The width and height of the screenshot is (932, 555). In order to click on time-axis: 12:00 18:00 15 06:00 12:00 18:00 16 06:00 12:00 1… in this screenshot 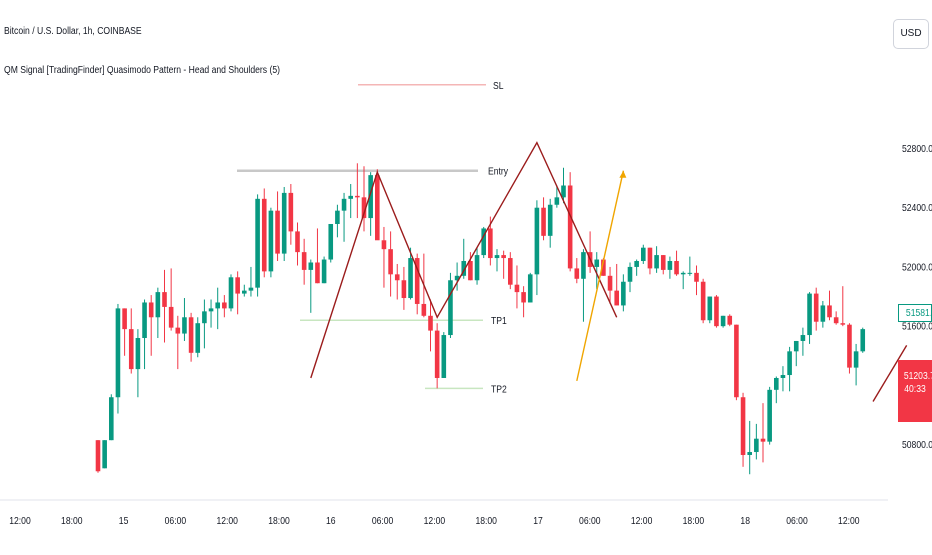, I will do `click(444, 512)`.